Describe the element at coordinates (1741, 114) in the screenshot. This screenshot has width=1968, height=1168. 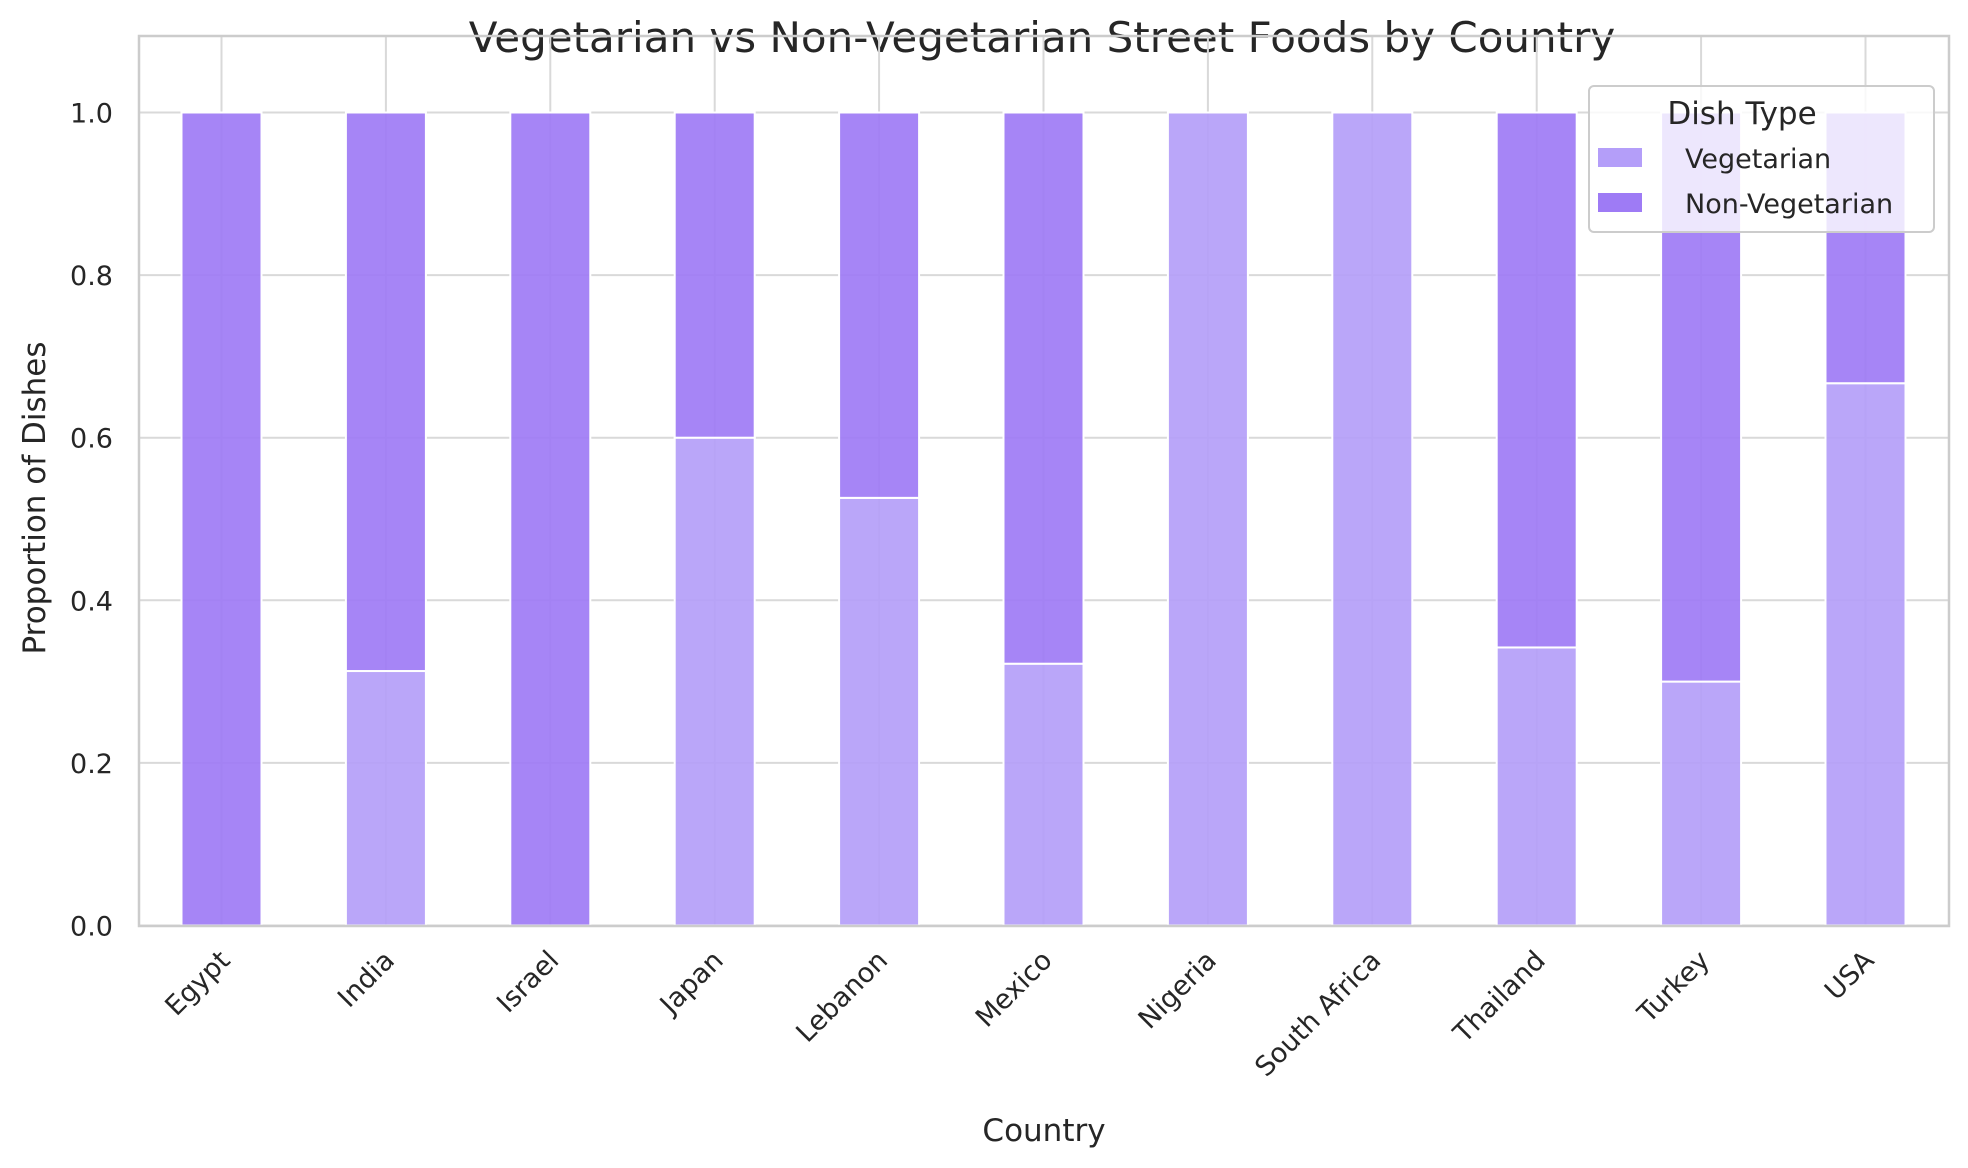
I see `legend-title: Dish Type` at that location.